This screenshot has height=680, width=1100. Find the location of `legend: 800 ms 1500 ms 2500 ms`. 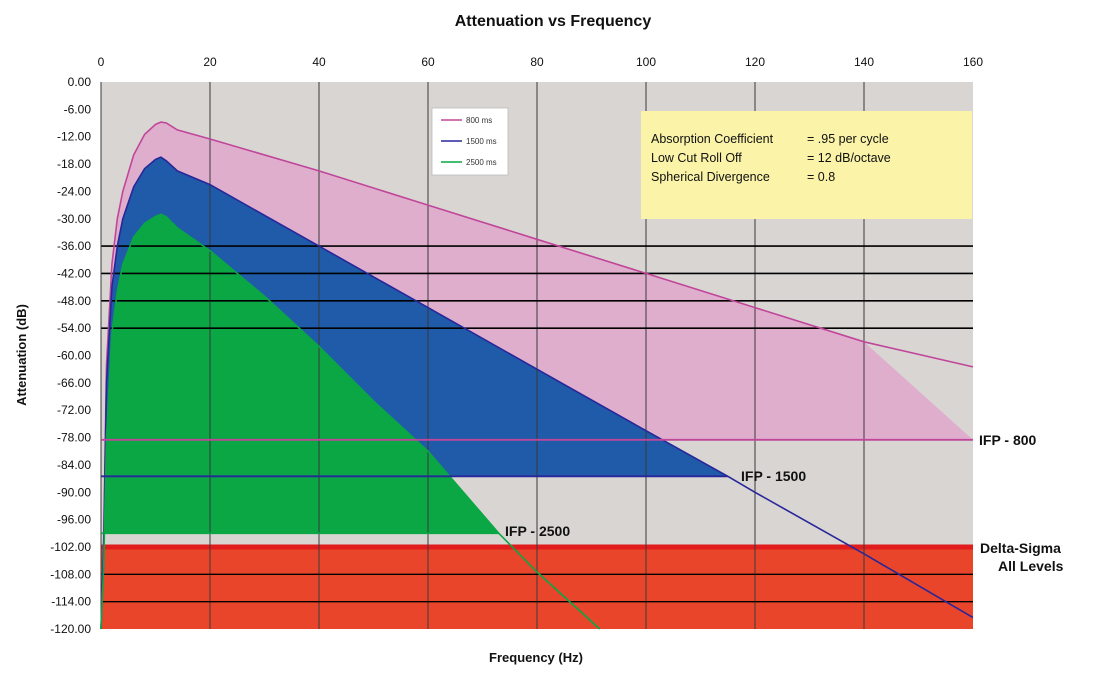

legend: 800 ms 1500 ms 2500 ms is located at coordinates (470, 141).